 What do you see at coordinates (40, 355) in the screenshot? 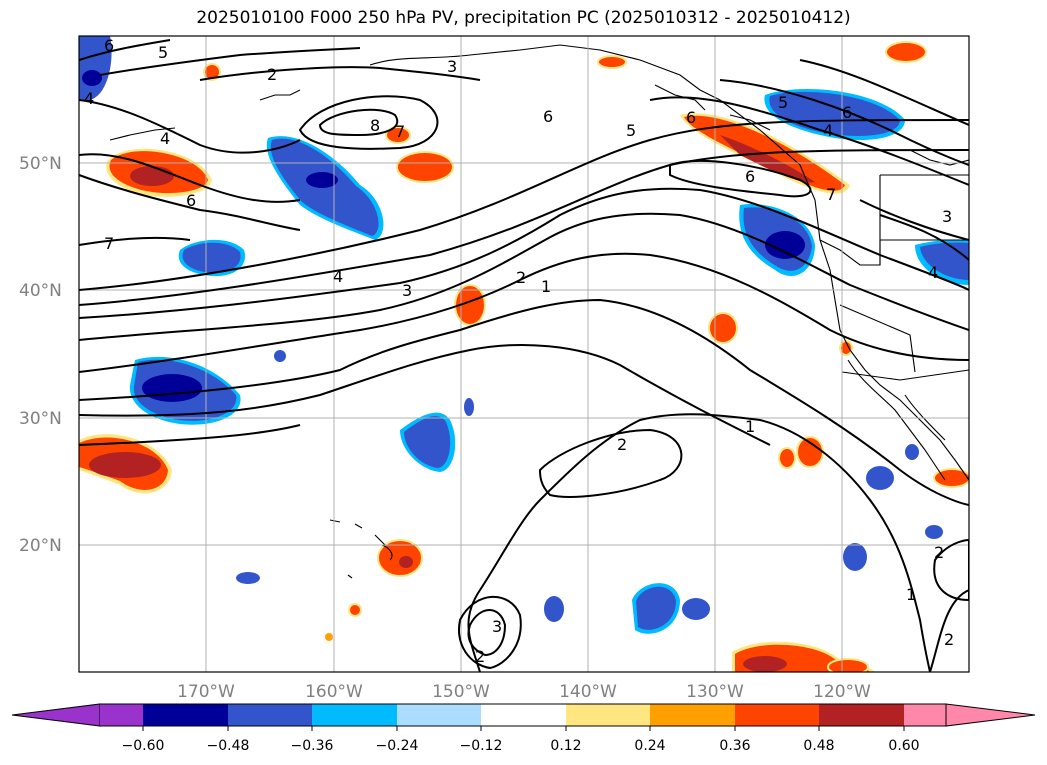
I see `latitude-labels: 50°N 40°N 30°N 20°N` at bounding box center [40, 355].